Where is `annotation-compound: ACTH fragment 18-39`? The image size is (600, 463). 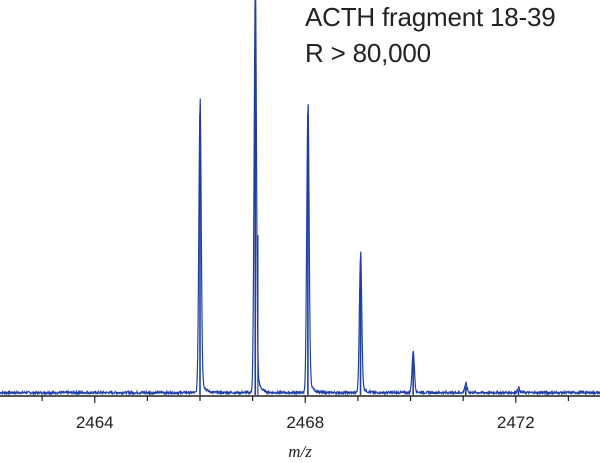 annotation-compound: ACTH fragment 18-39 is located at coordinates (430, 17).